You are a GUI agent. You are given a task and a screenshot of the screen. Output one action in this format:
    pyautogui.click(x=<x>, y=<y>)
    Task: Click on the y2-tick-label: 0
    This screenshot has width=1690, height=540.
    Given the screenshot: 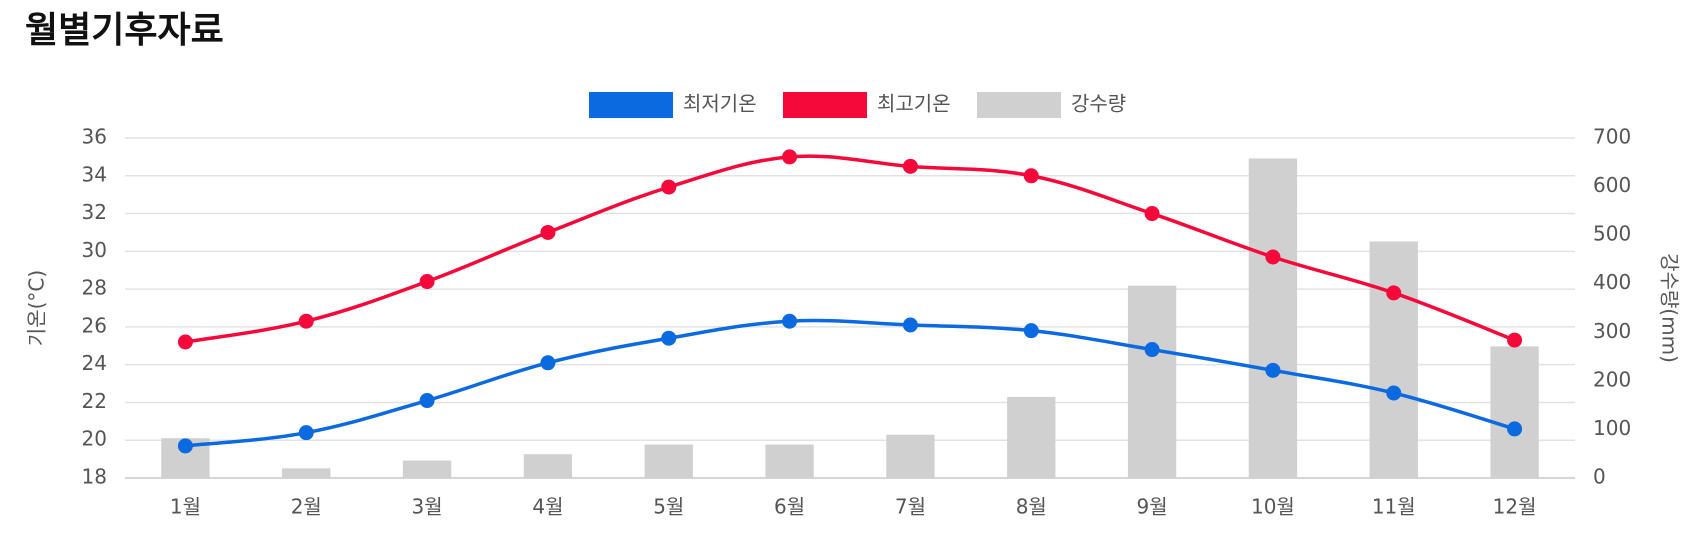 What is the action you would take?
    pyautogui.click(x=1599, y=477)
    